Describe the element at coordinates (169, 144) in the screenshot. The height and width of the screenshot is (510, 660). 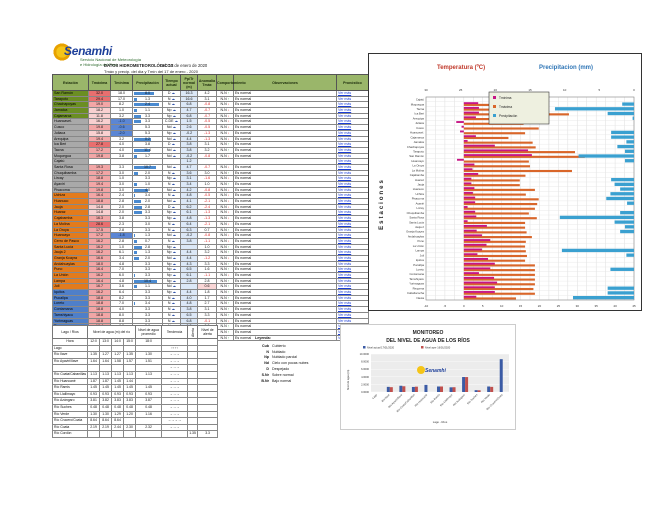
I see `sky-code: D` at that location.